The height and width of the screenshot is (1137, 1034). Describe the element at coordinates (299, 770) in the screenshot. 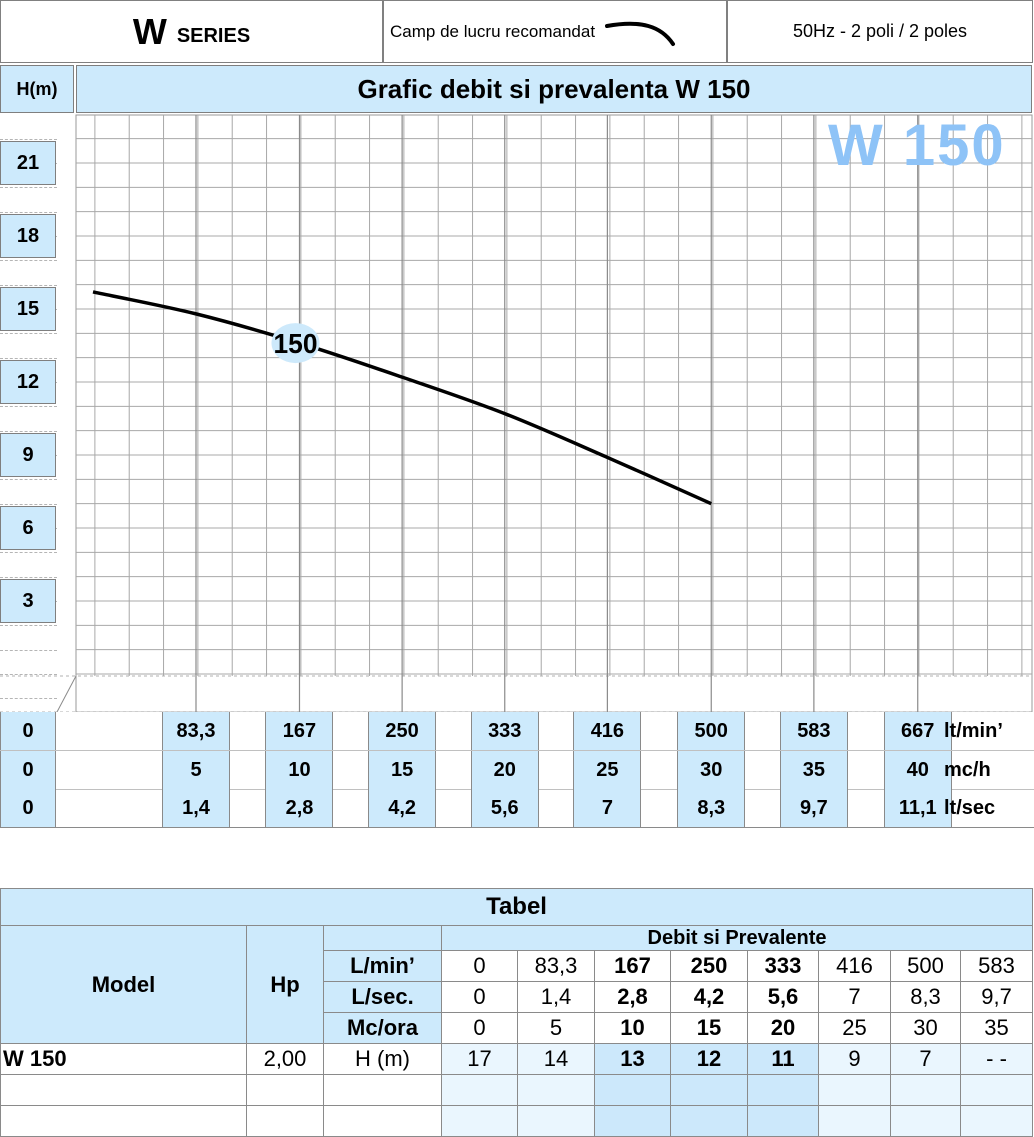

I see `x-tick-value: 10` at that location.